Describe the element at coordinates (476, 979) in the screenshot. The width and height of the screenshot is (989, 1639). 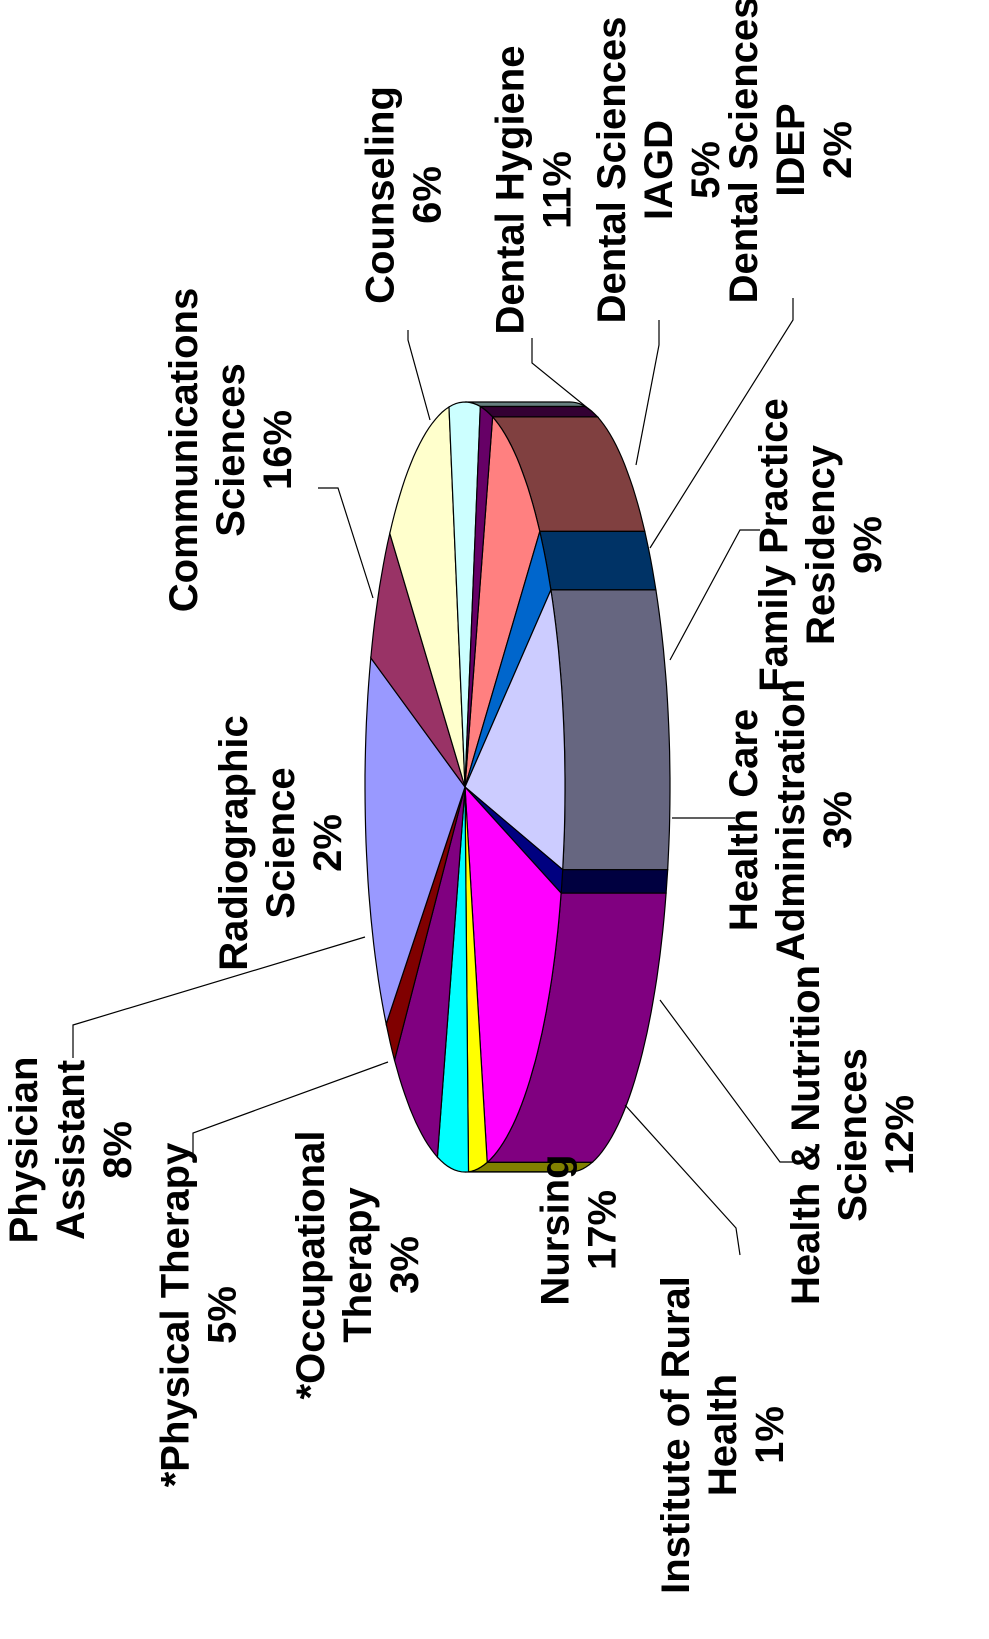
I see `pie-slice-occupational-therapy` at that location.